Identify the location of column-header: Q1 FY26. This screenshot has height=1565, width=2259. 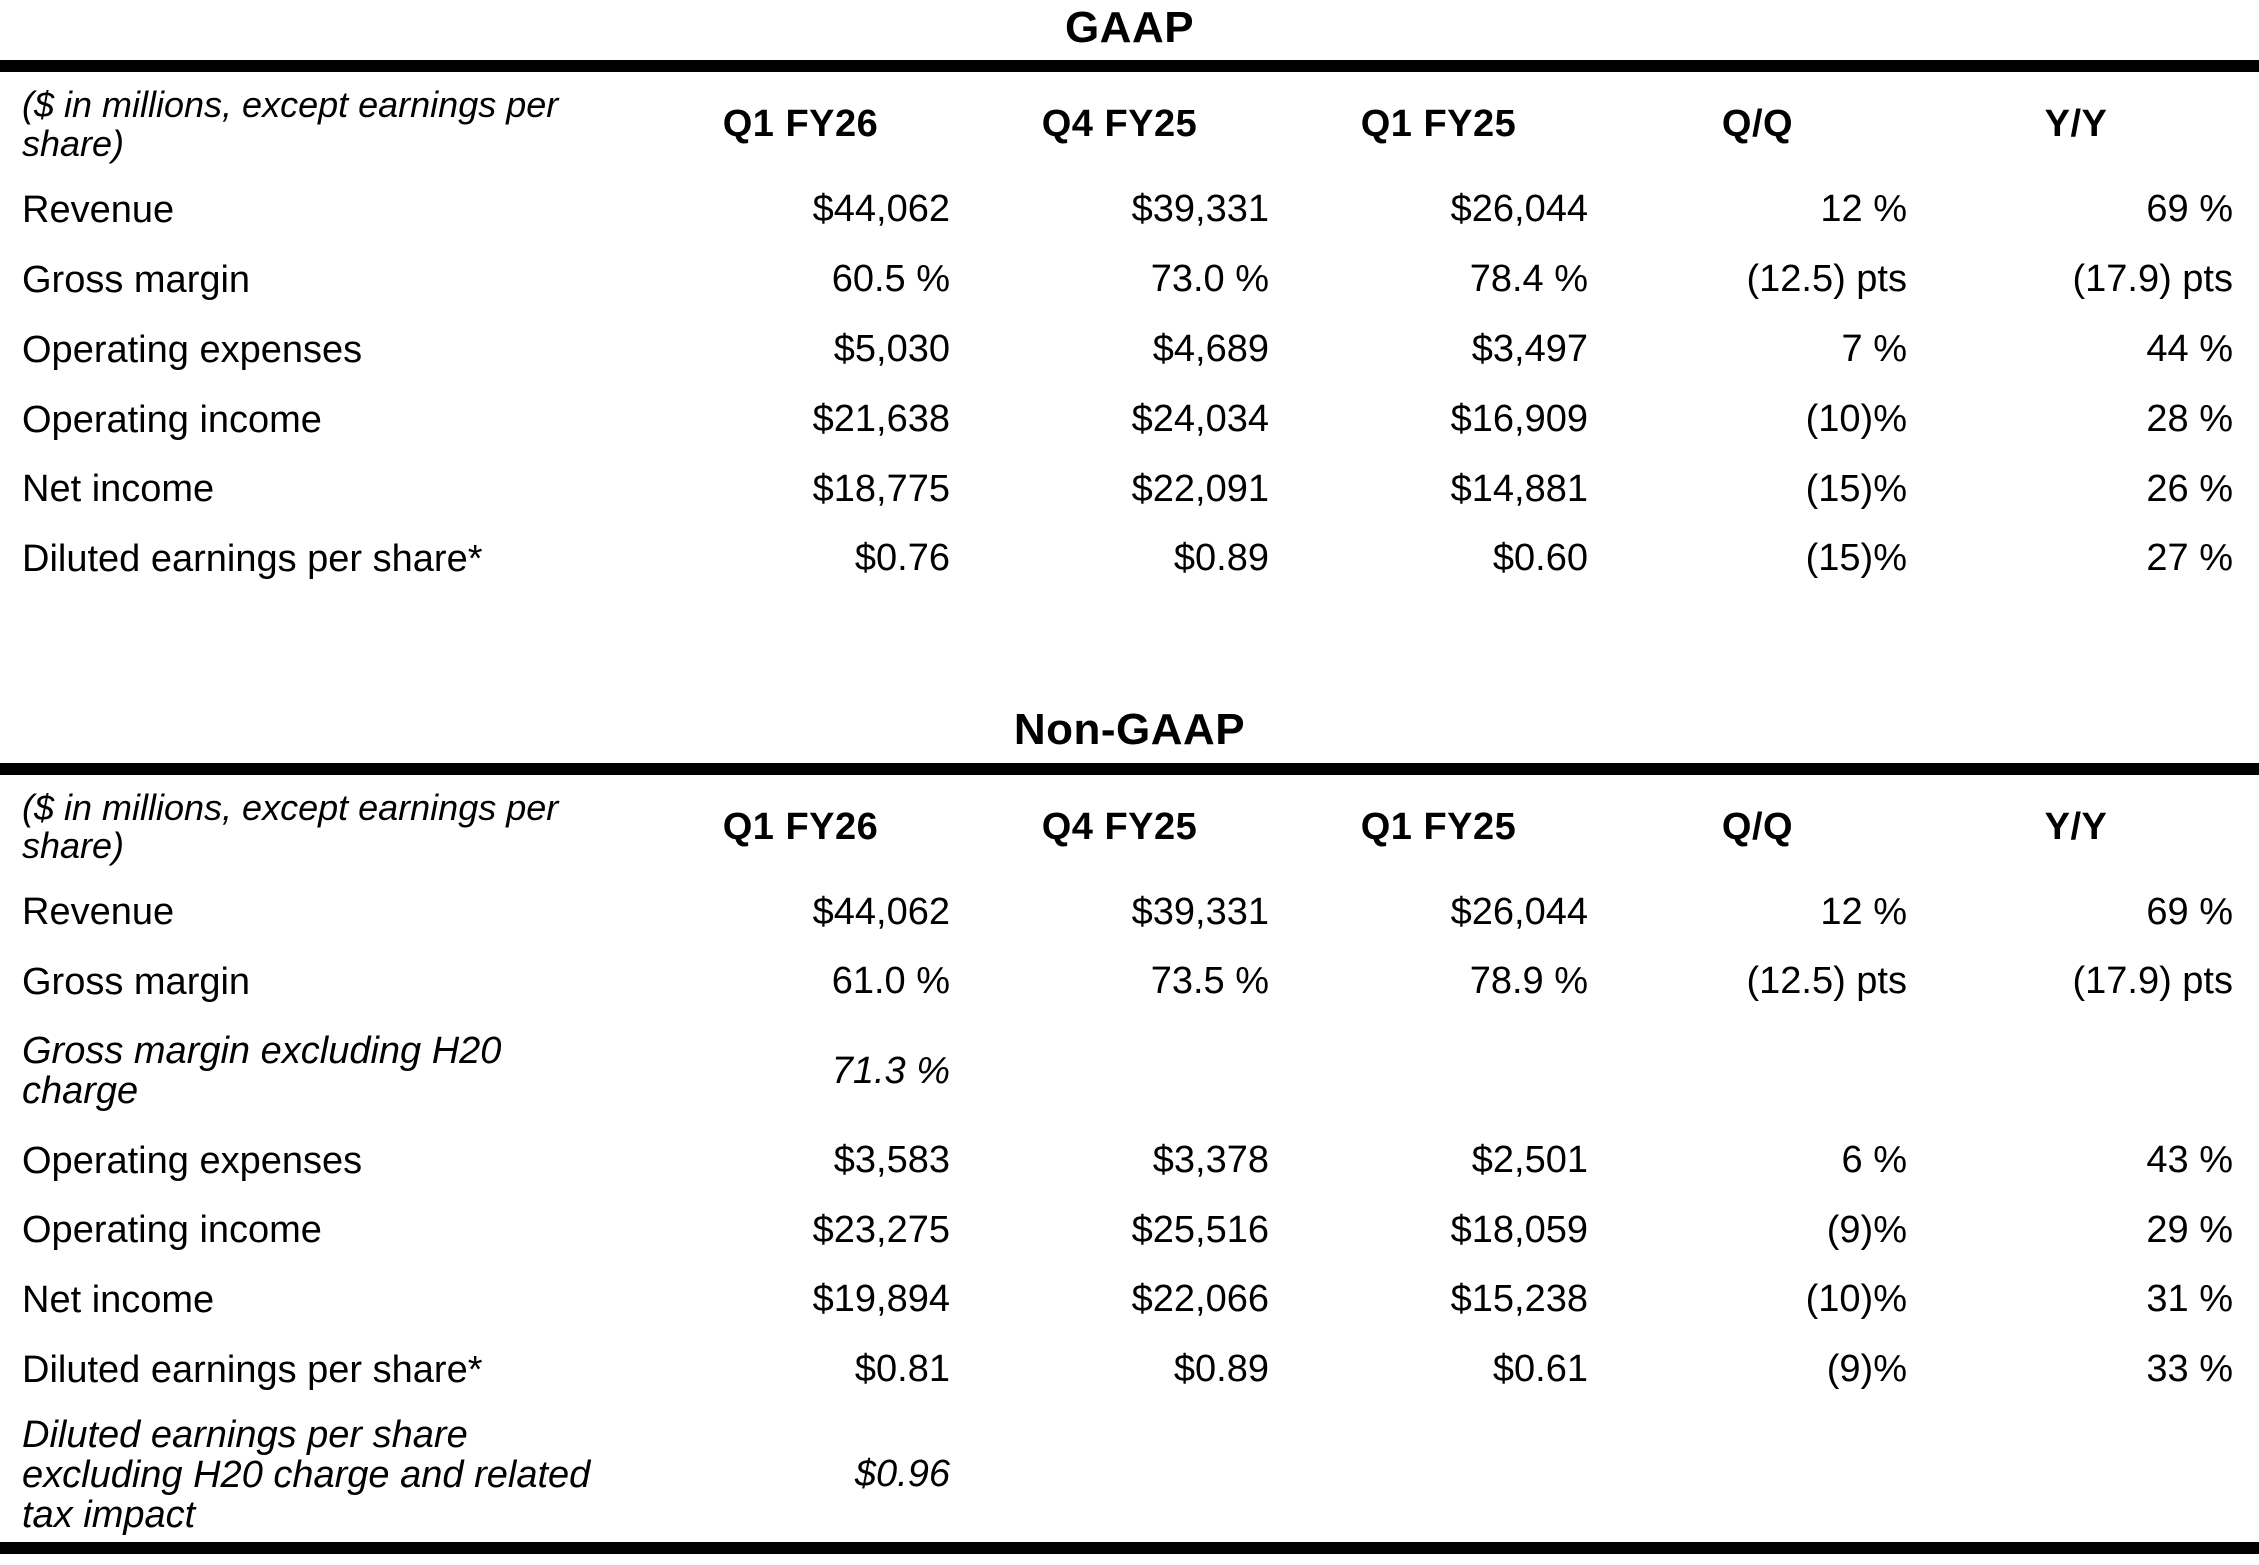
(800, 124).